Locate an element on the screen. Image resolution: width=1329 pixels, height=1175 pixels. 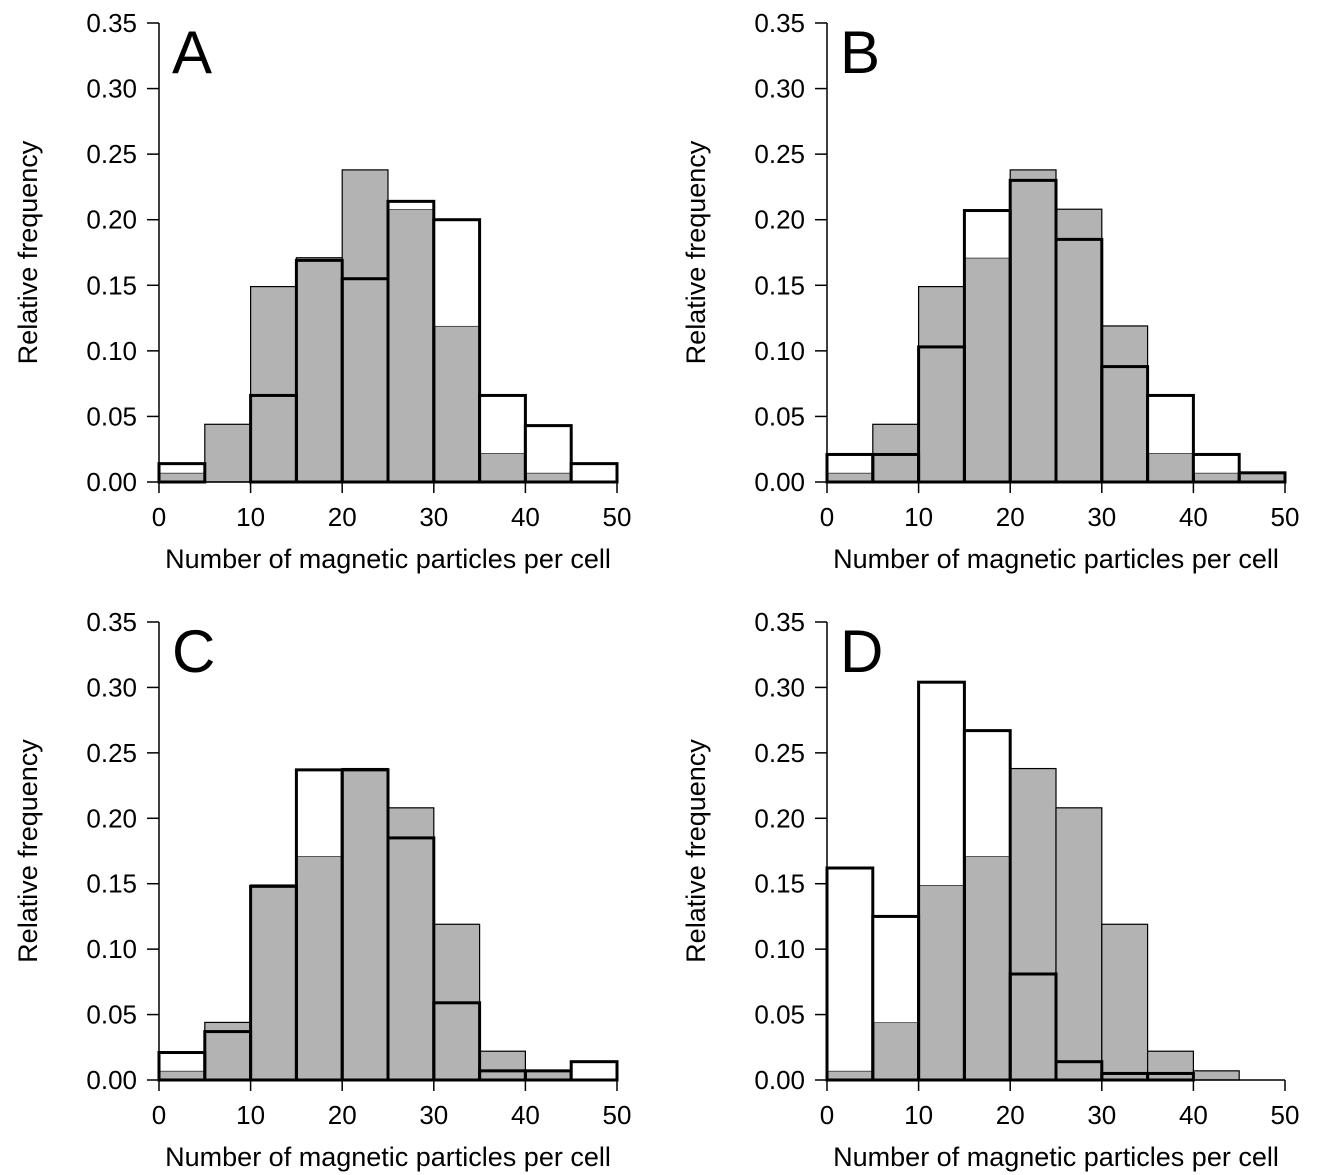
panel-label: B is located at coordinates (860, 52).